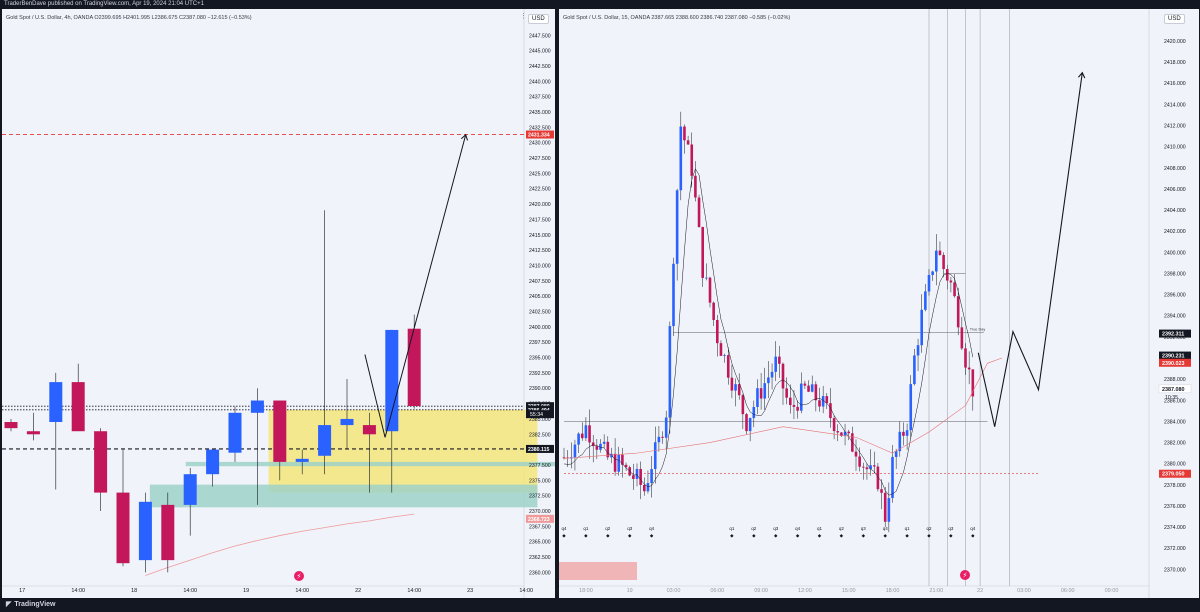 Image resolution: width=1200 pixels, height=612 pixels. Describe the element at coordinates (1175, 127) in the screenshot. I see `price-tick-label: 2412.000` at that location.